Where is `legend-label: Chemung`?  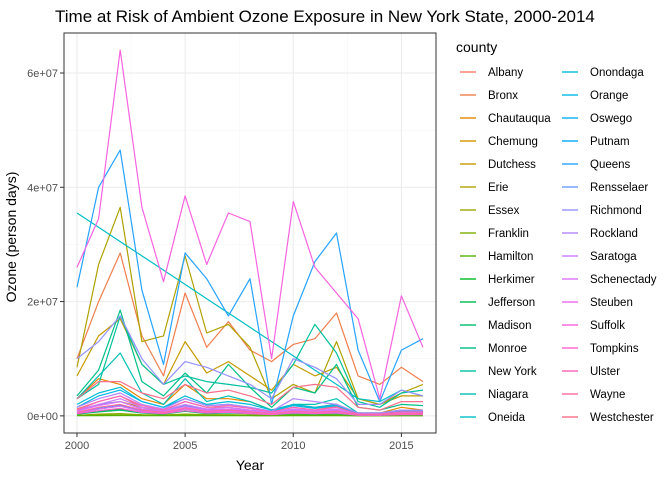
legend-label: Chemung is located at coordinates (513, 142).